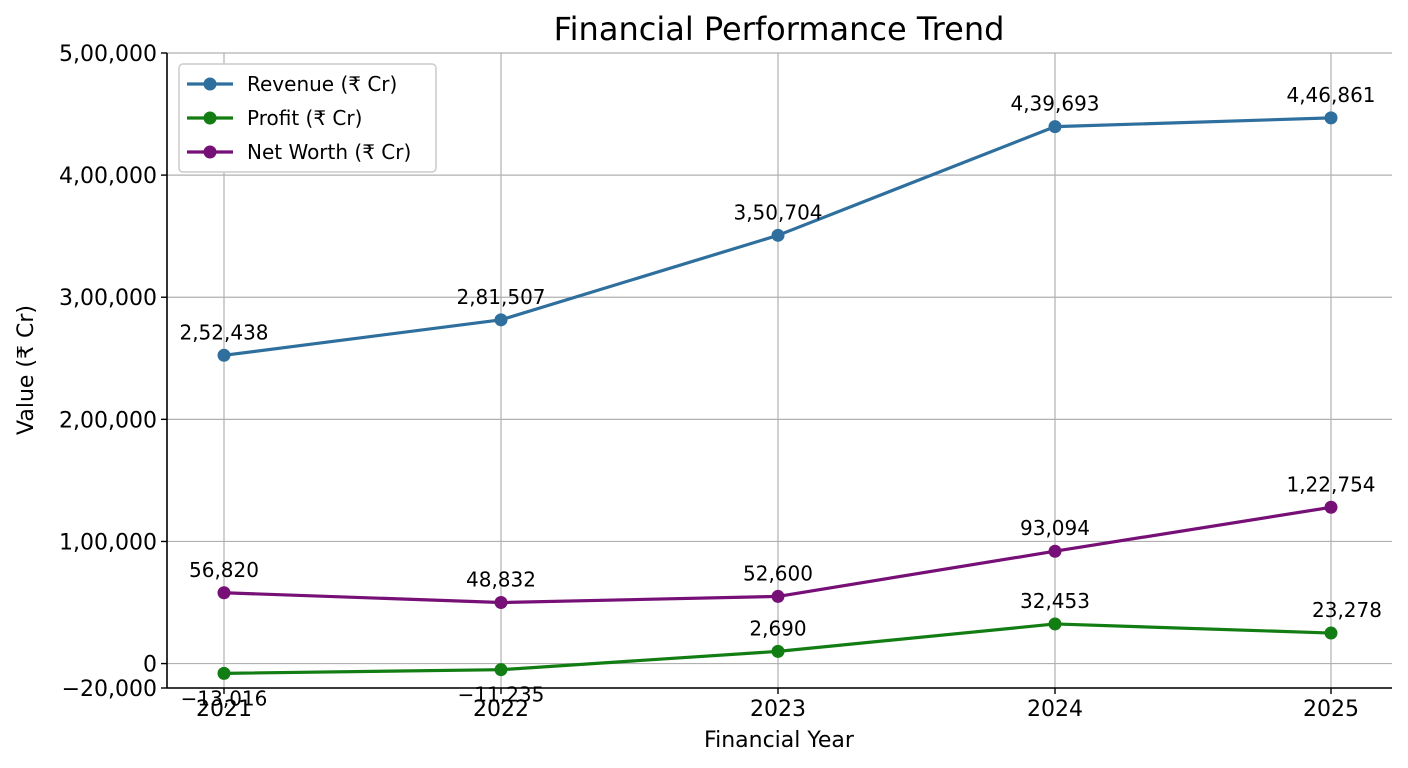  I want to click on y-tick-label-5: 4,00,000, so click(108, 176).